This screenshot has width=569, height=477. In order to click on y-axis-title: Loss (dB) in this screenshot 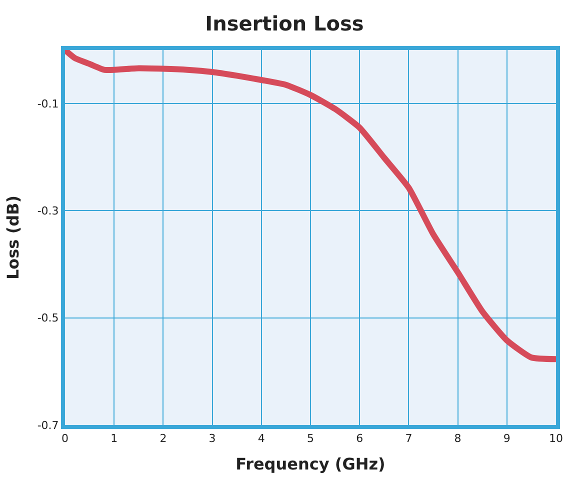, I will do `click(13, 237)`.